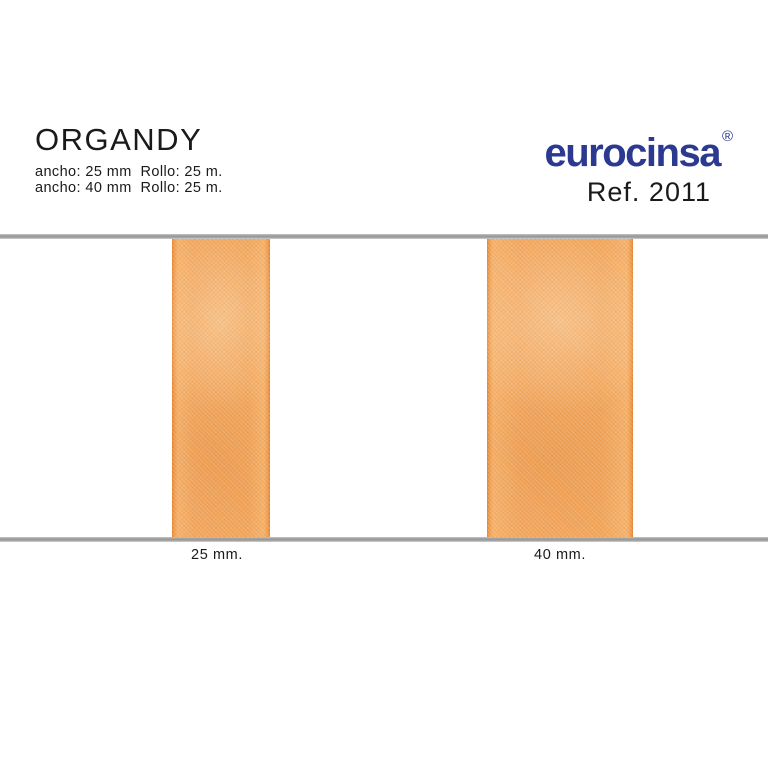  I want to click on brand-logo: eurocinsa, so click(632, 153).